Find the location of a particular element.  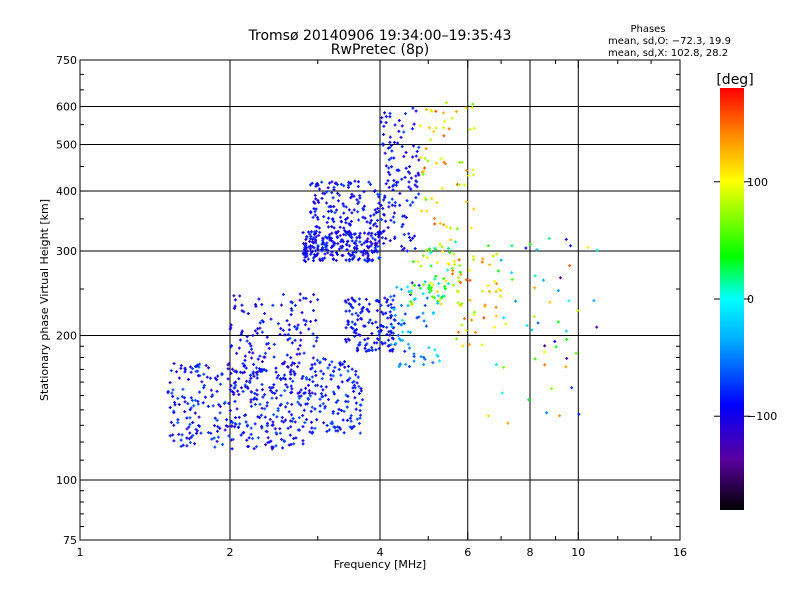

info-line-o: mean, sd,O: −72.3, 19.9 is located at coordinates (669, 41).